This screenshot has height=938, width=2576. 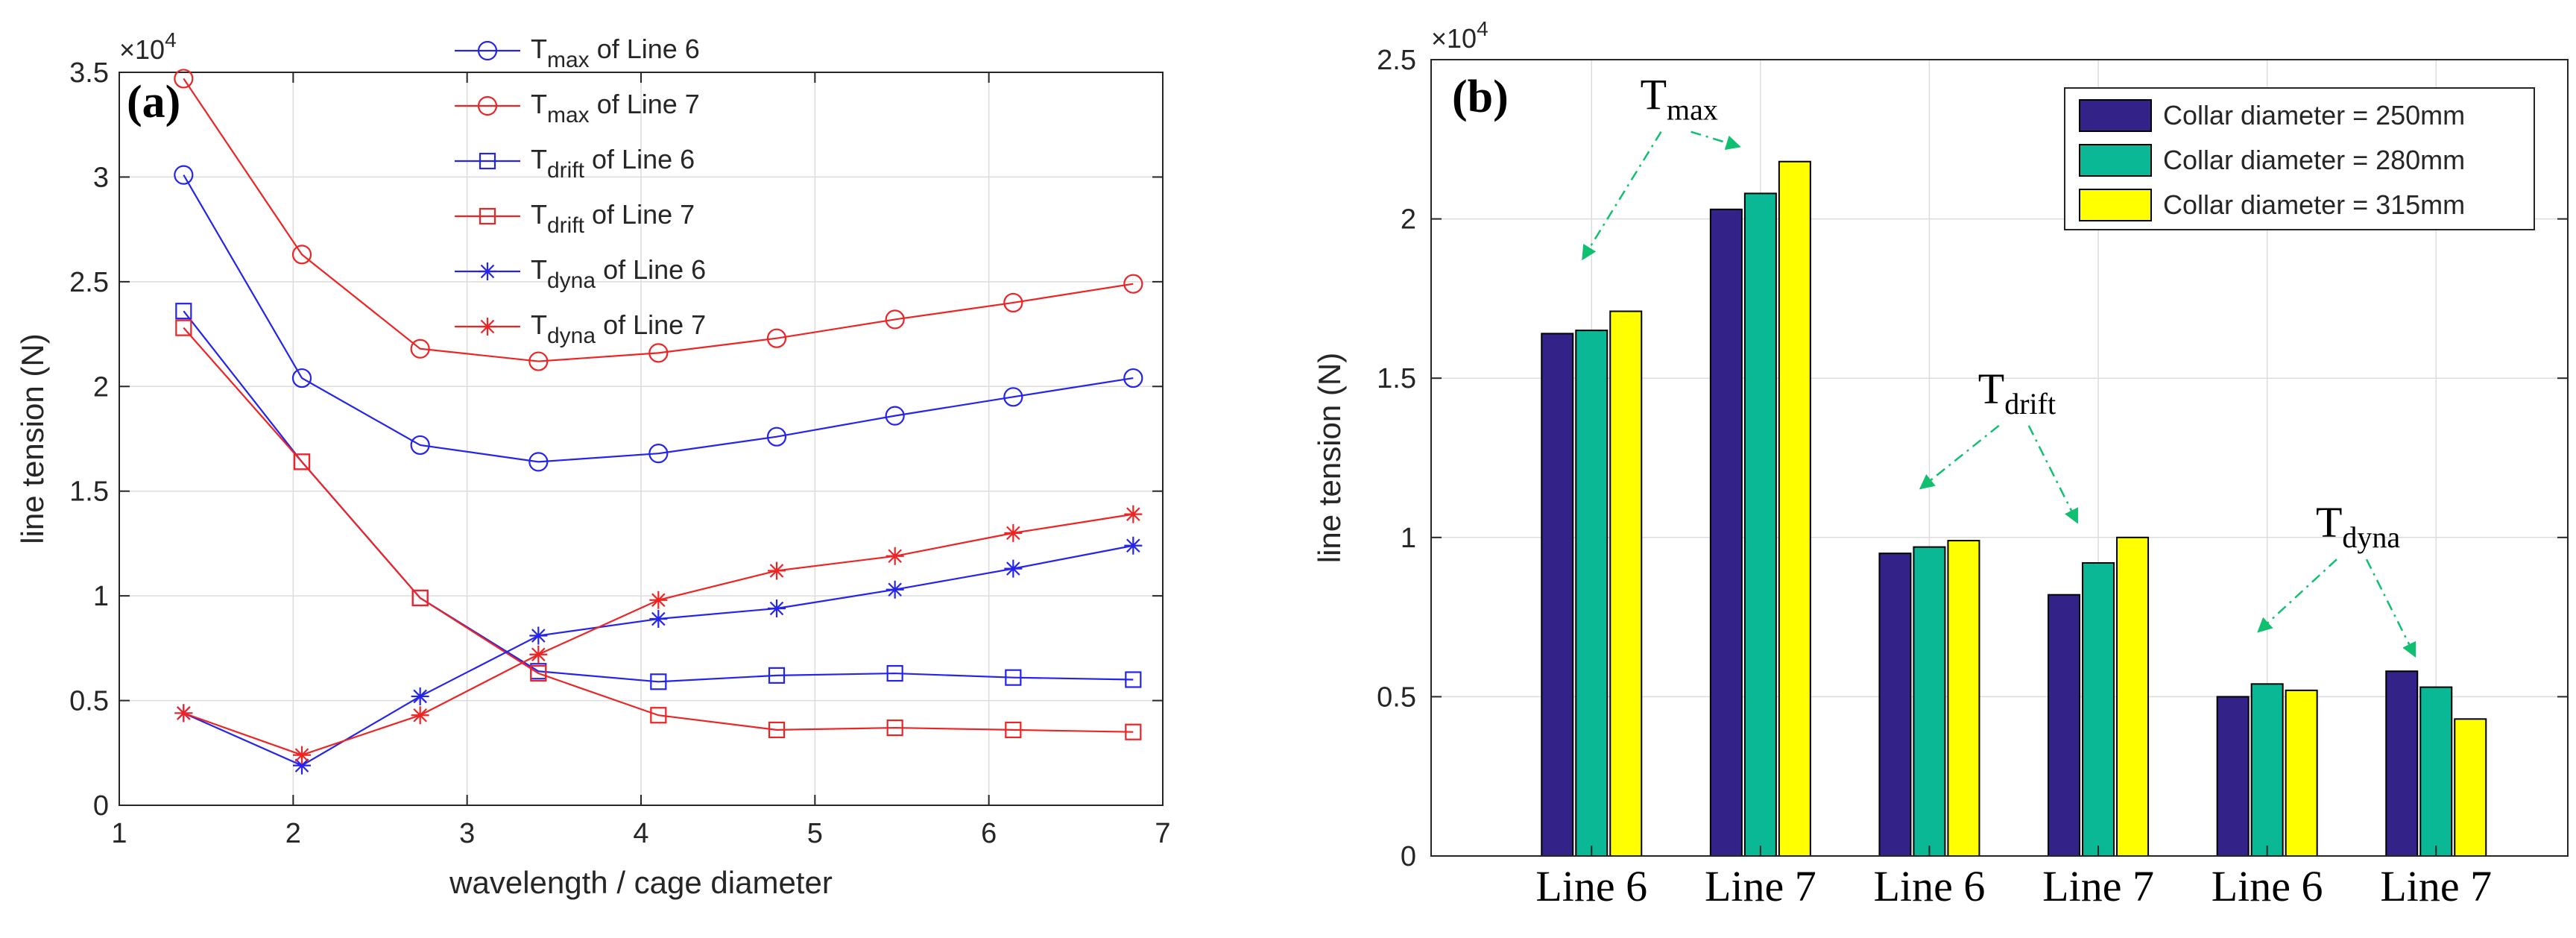 I want to click on a-legend-text-2-main: T, so click(x=539, y=159).